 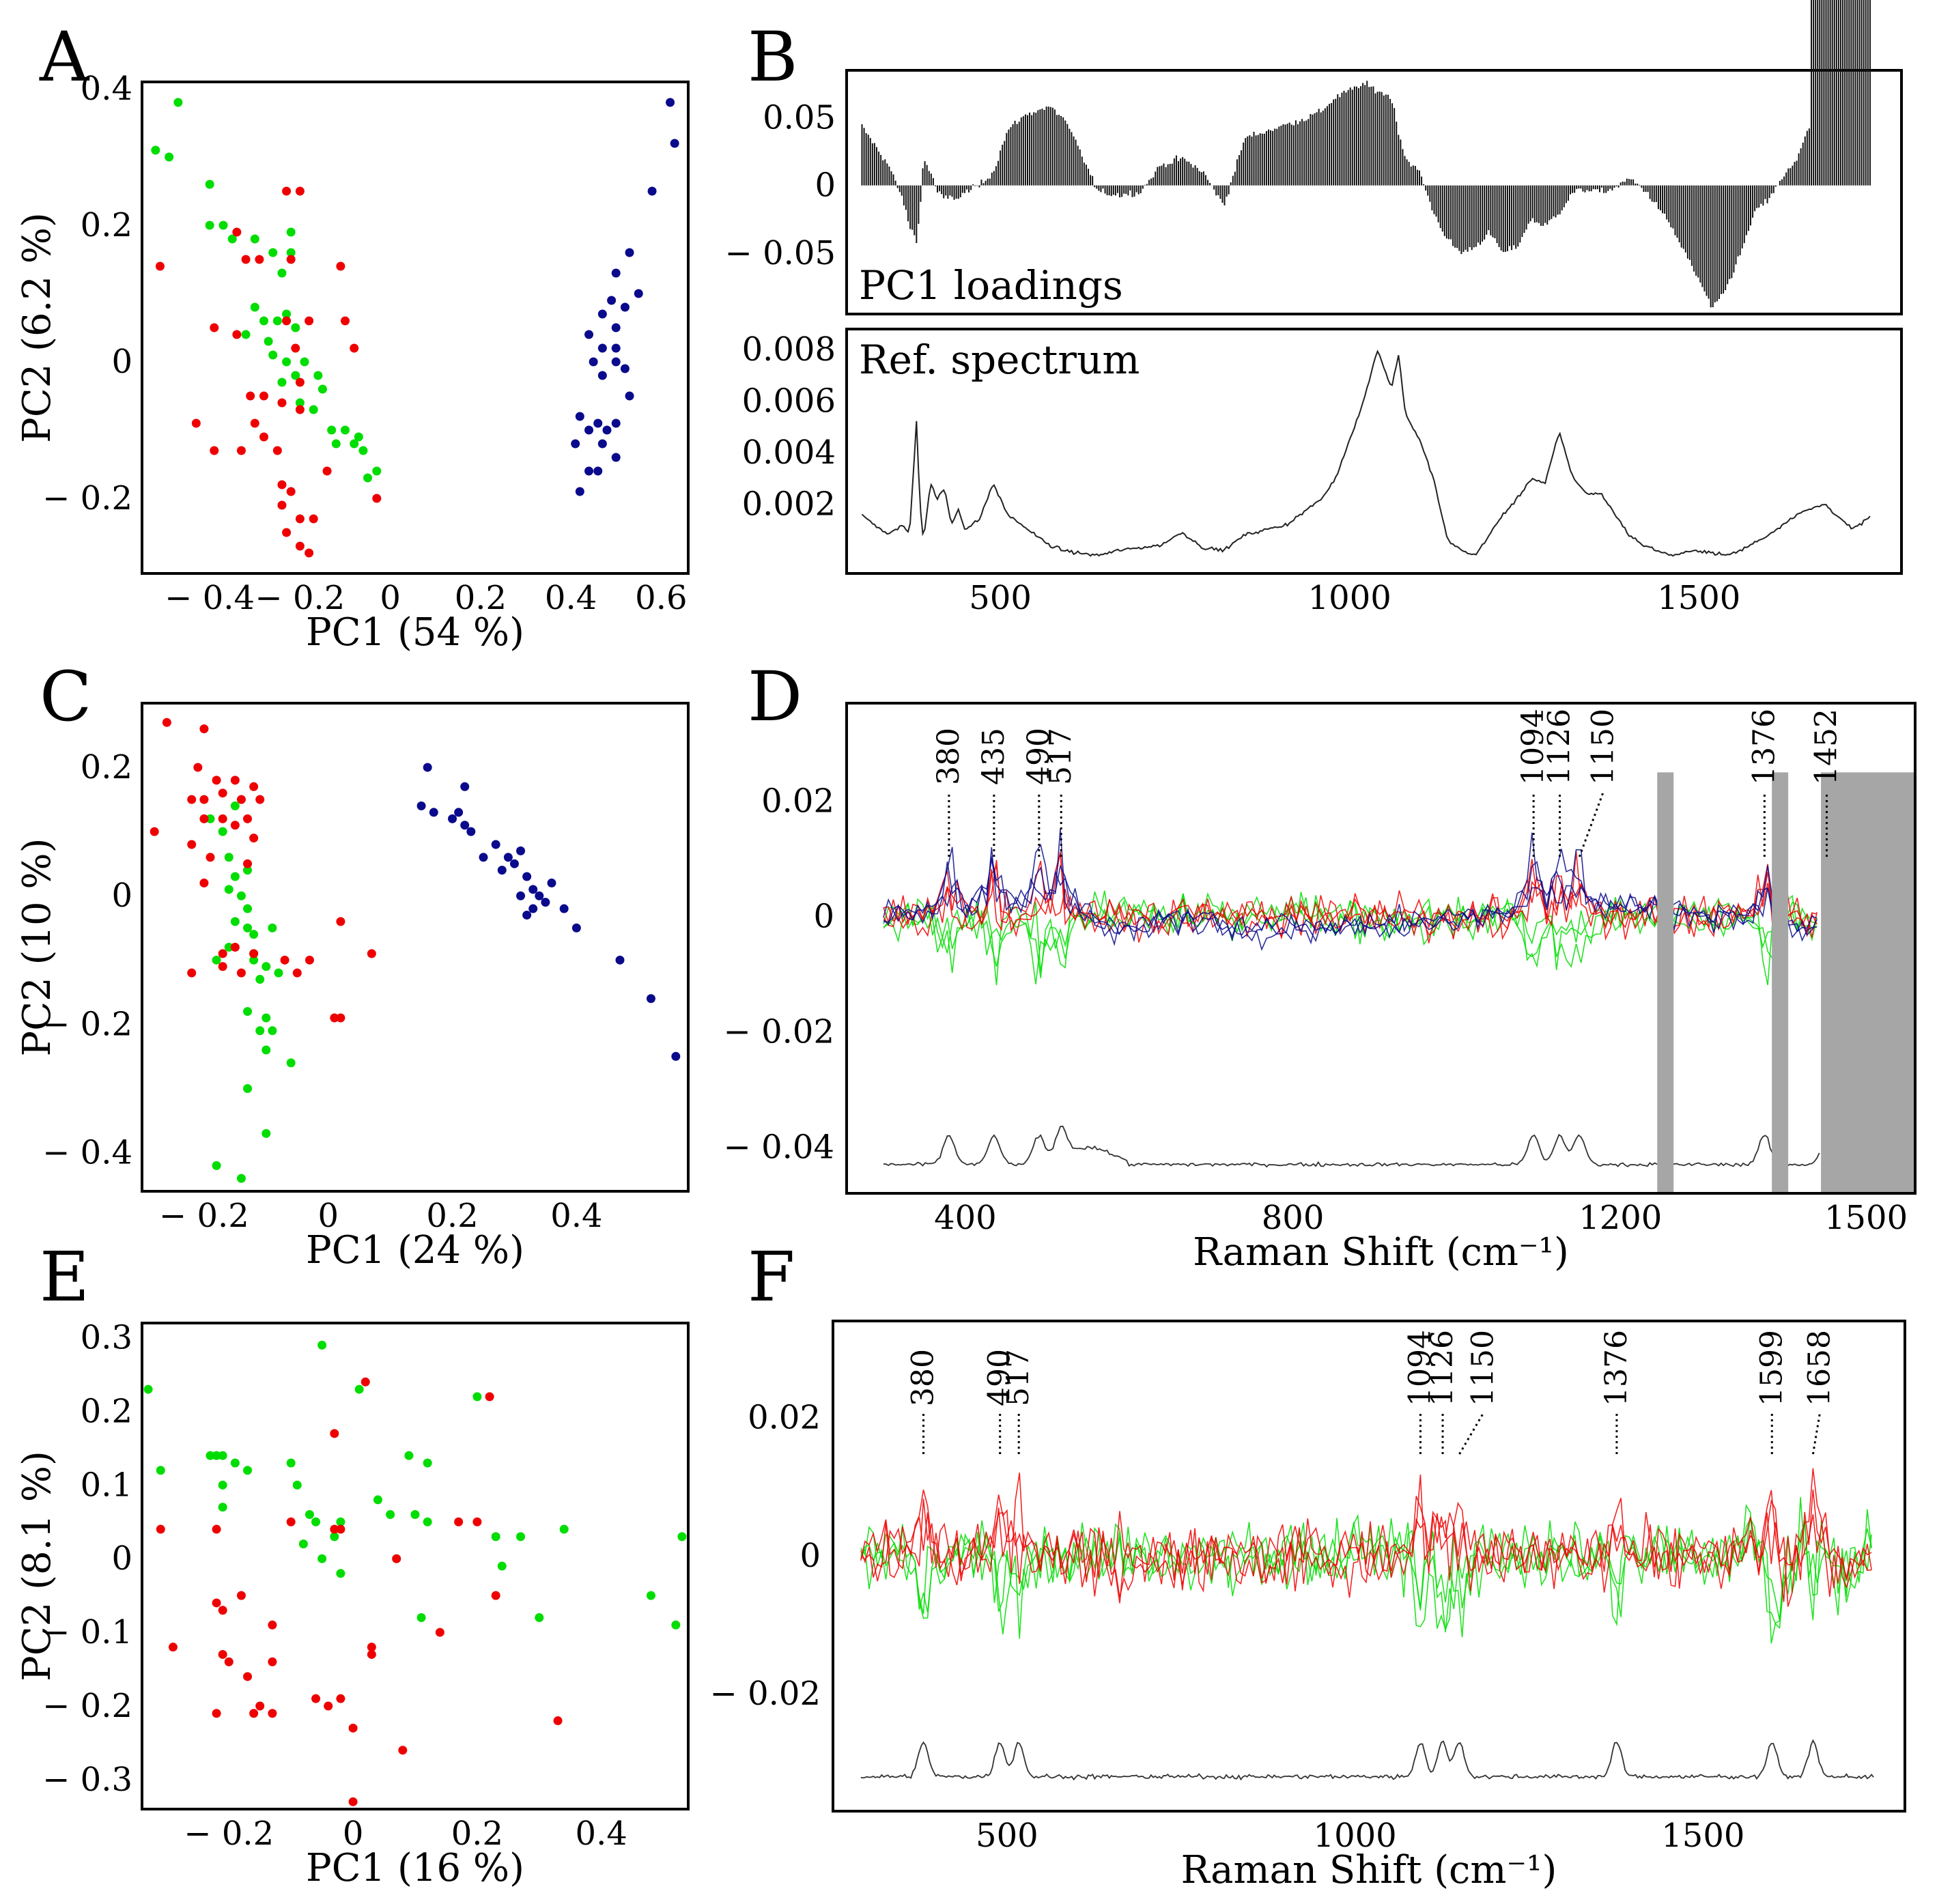 I want to click on x-tick-label: 0.6, so click(x=661, y=598).